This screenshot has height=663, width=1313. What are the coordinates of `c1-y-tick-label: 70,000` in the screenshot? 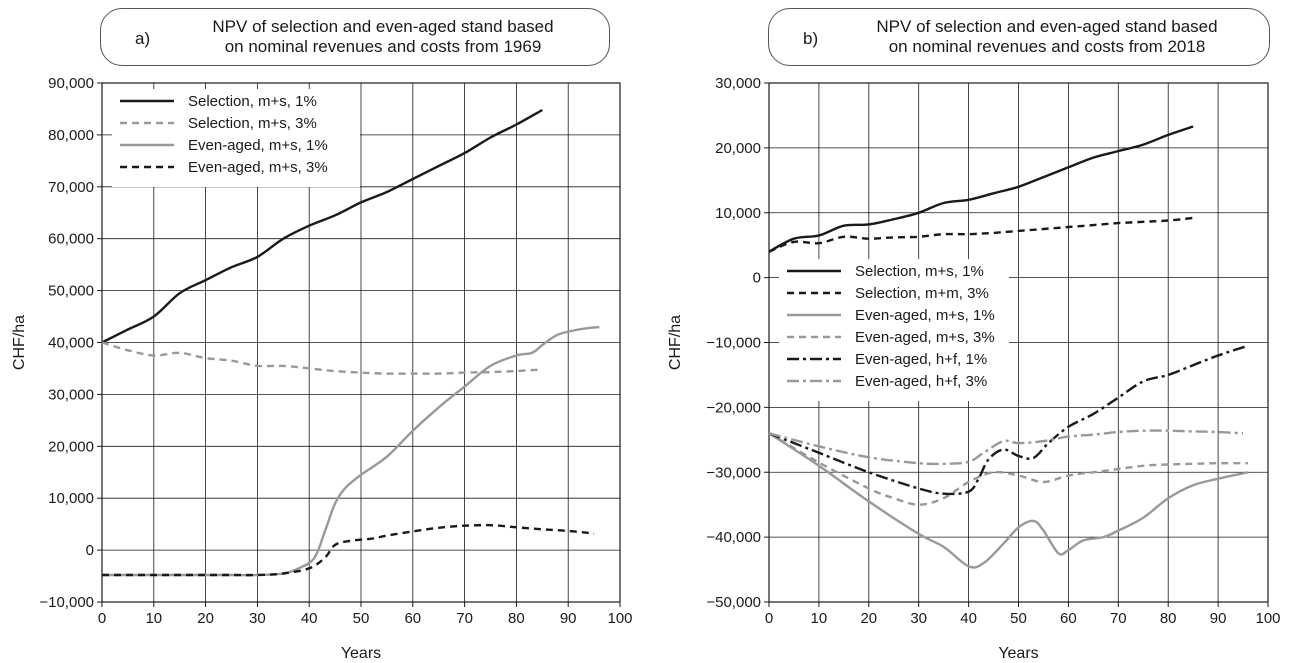 It's located at (71, 187).